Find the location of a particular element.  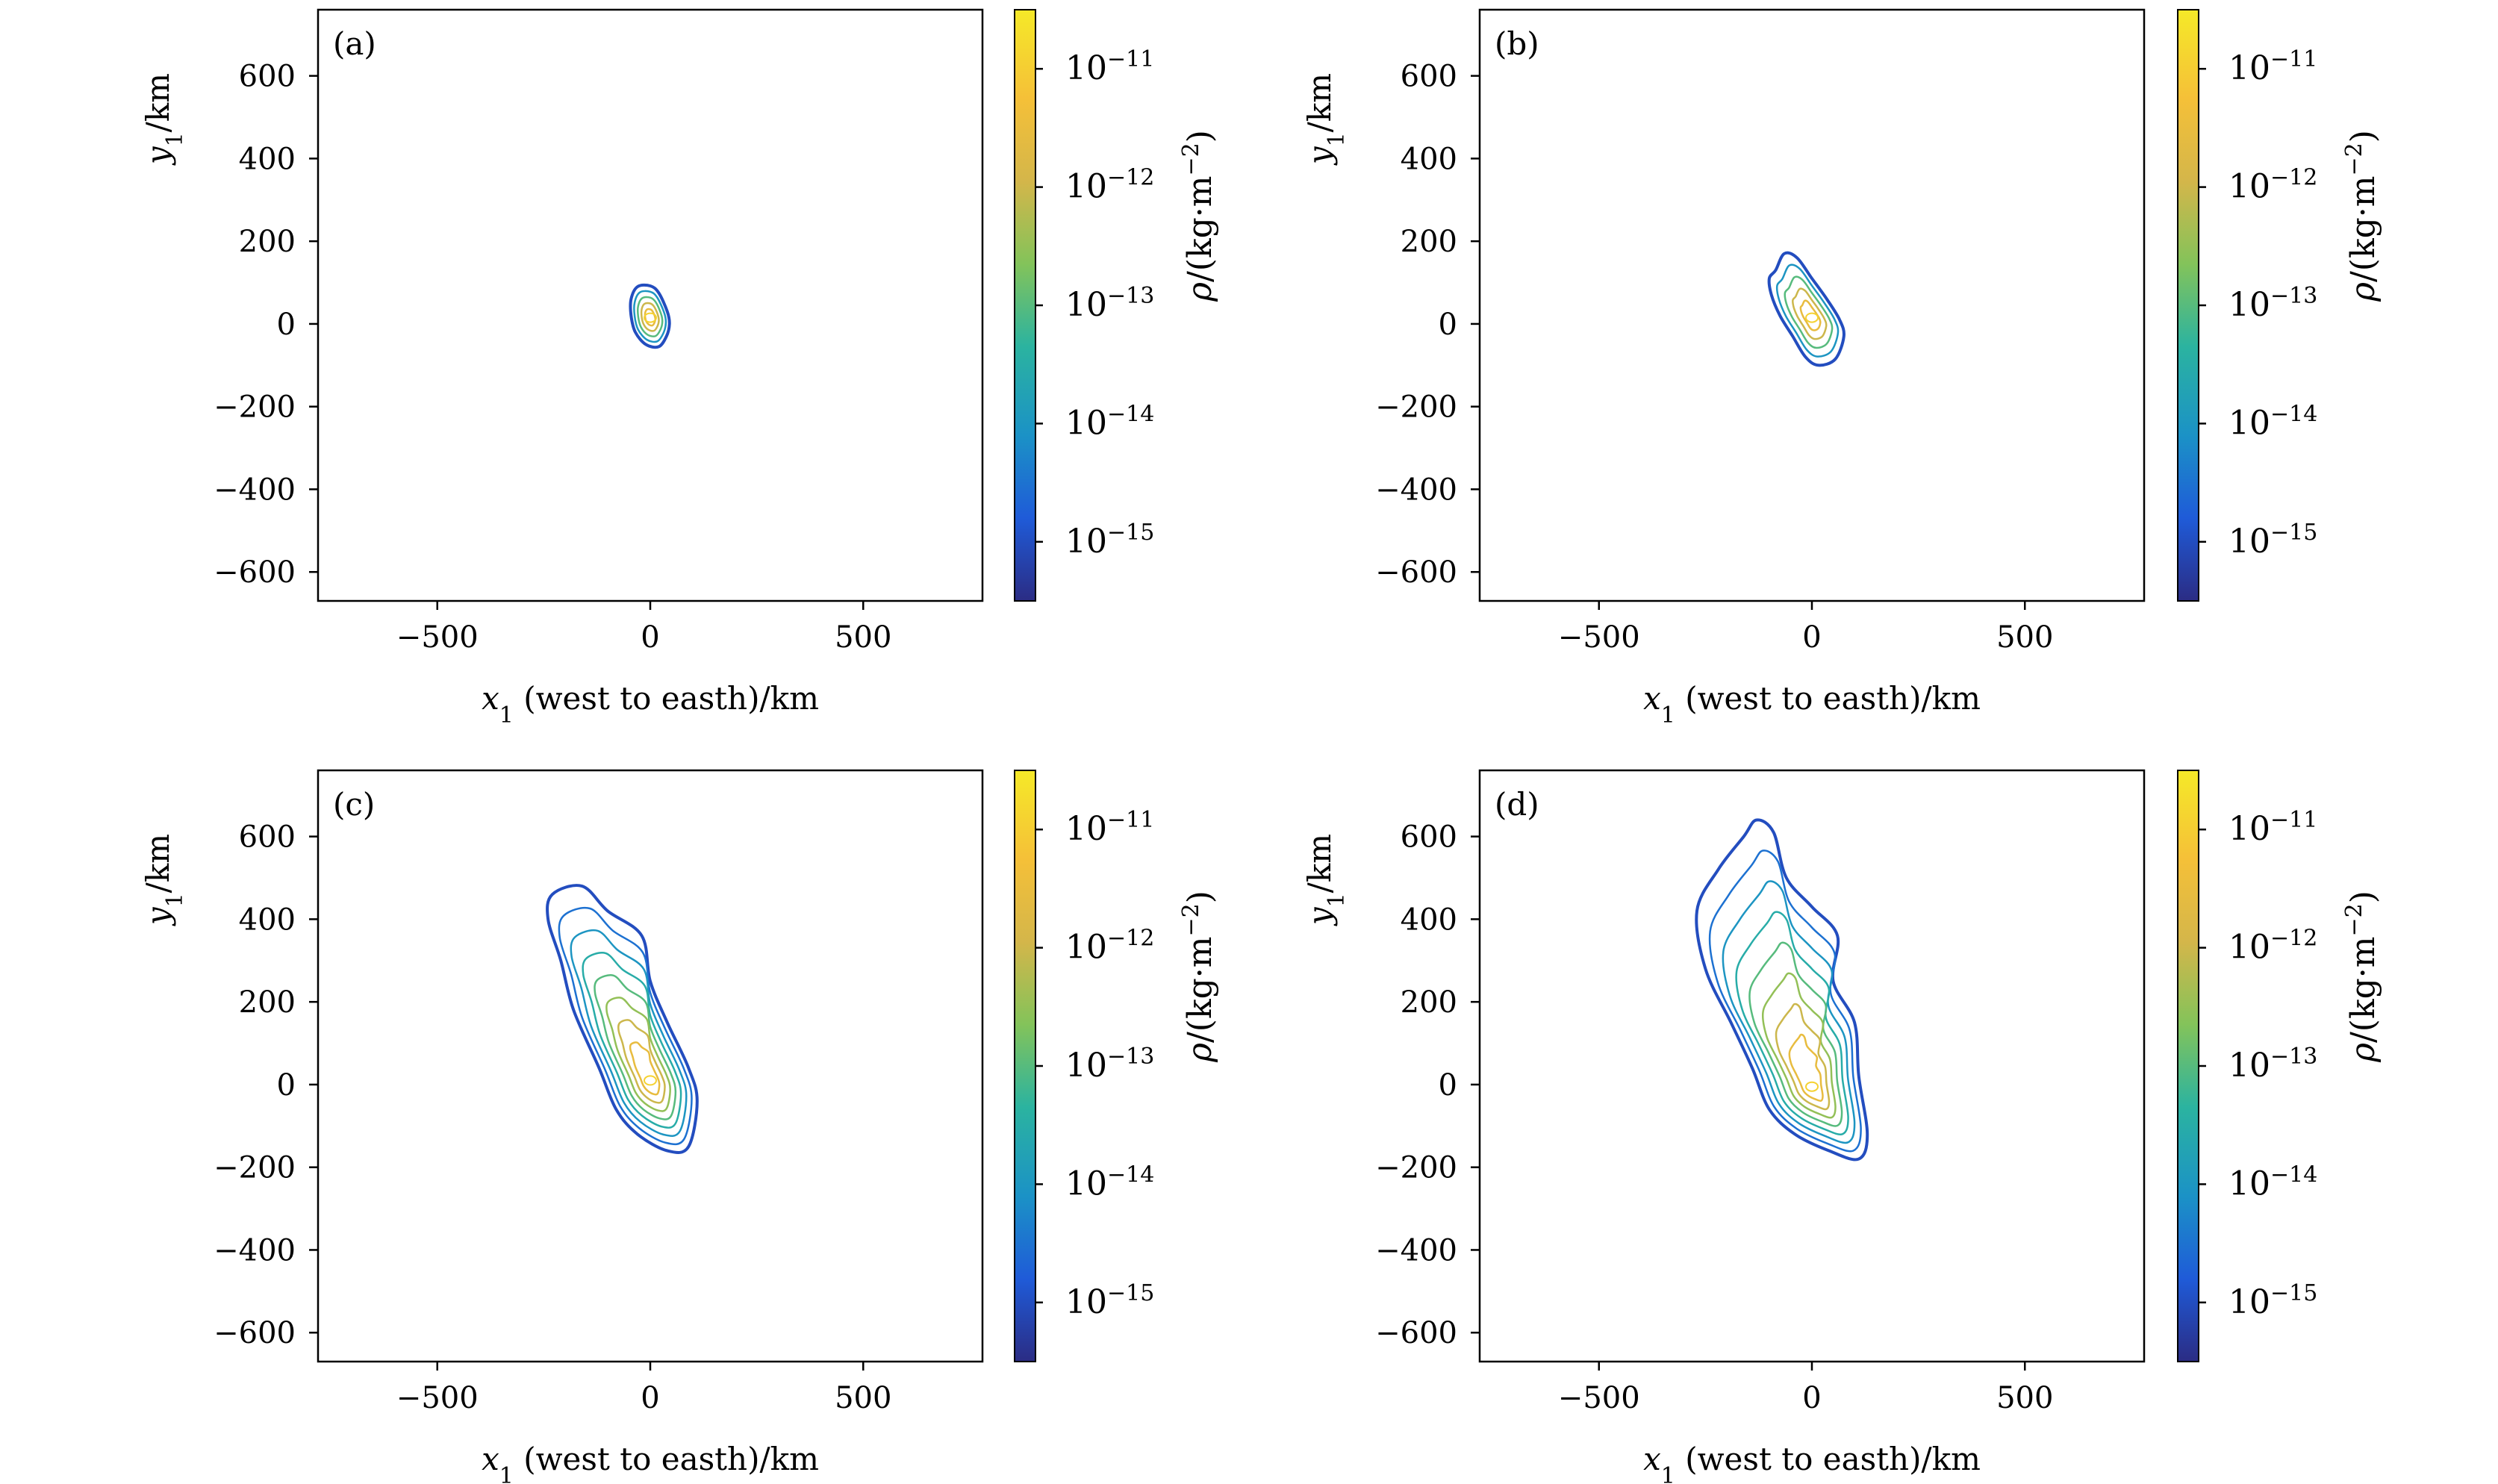

panel-label: (c) is located at coordinates (354, 804).